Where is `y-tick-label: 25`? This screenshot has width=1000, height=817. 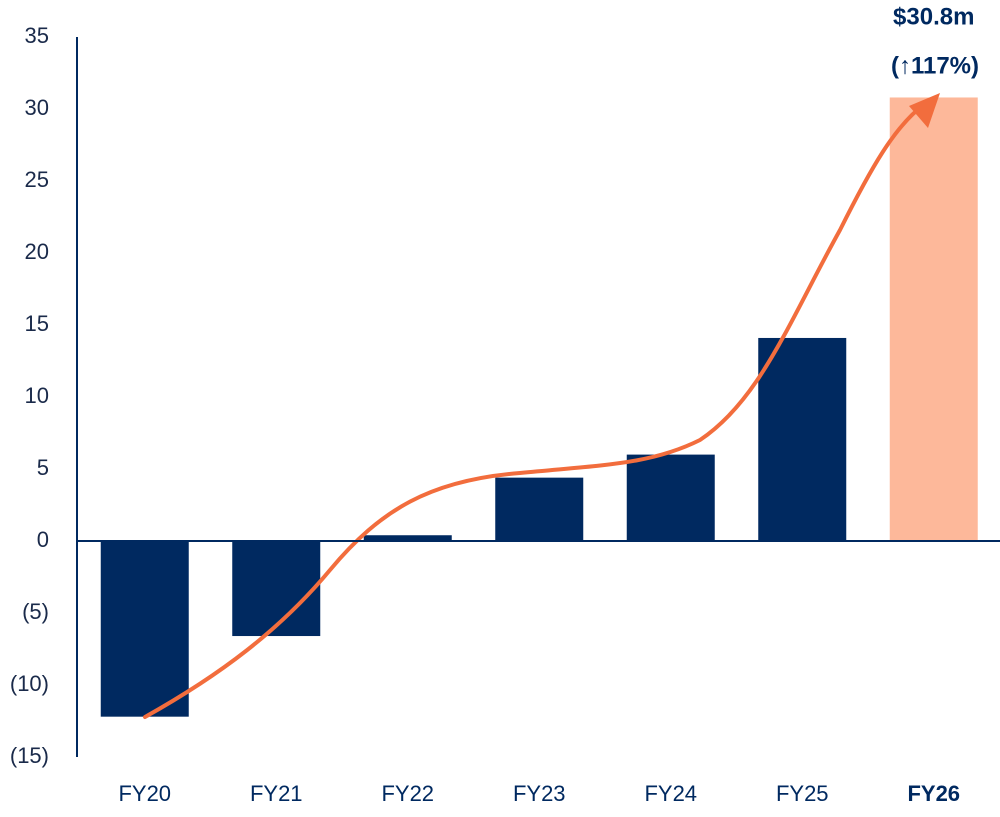 y-tick-label: 25 is located at coordinates (37, 179).